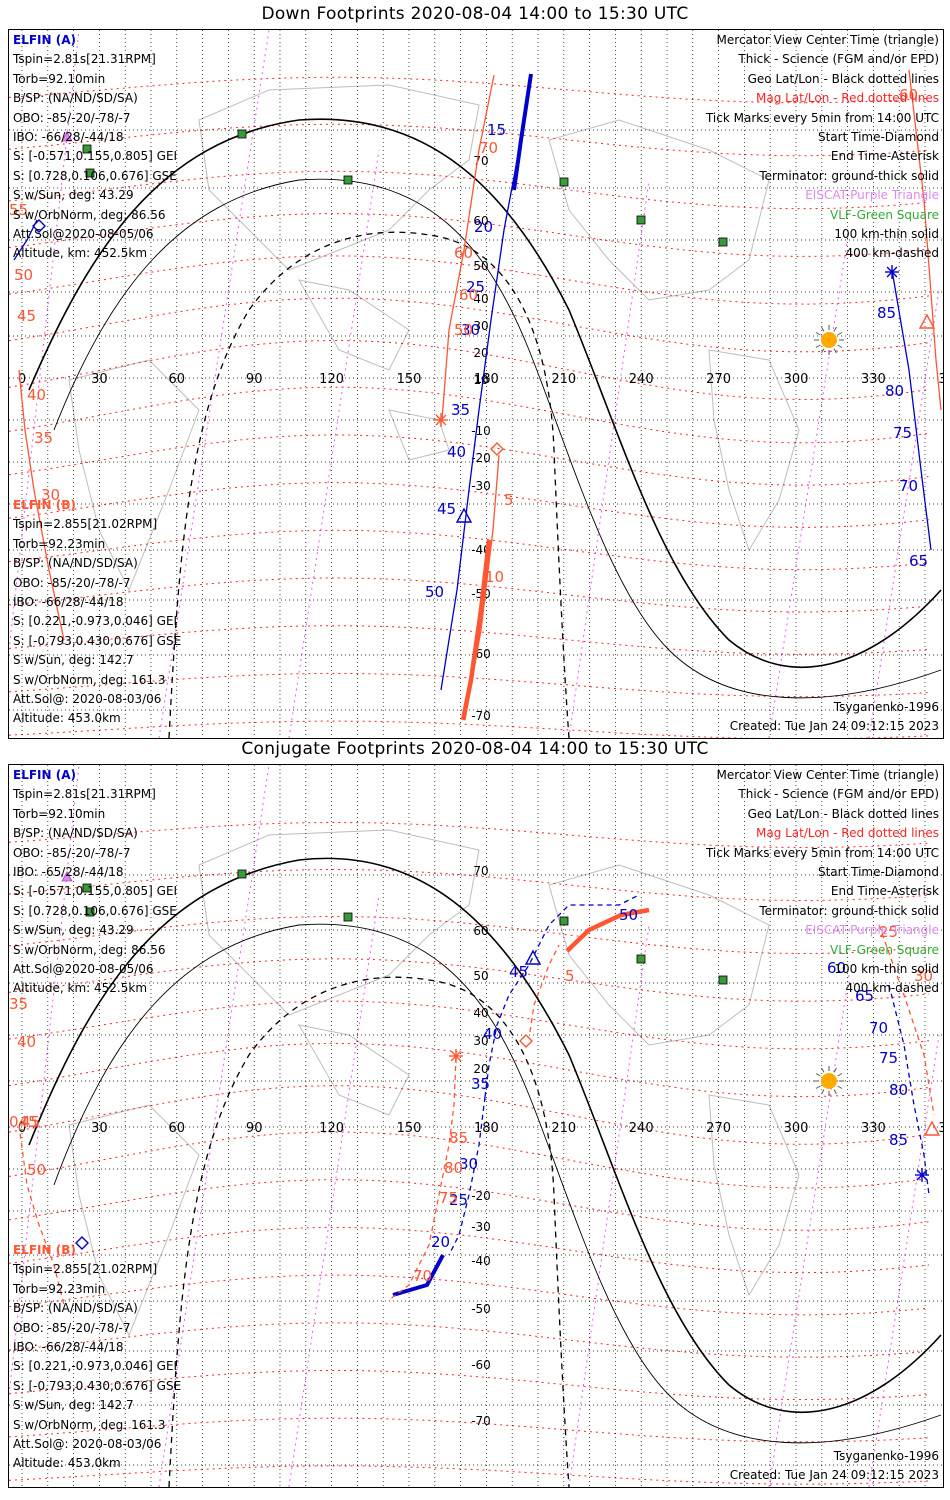 The height and width of the screenshot is (1500, 950). What do you see at coordinates (481, 1365) in the screenshot?
I see `lat-tick-label: -60` at bounding box center [481, 1365].